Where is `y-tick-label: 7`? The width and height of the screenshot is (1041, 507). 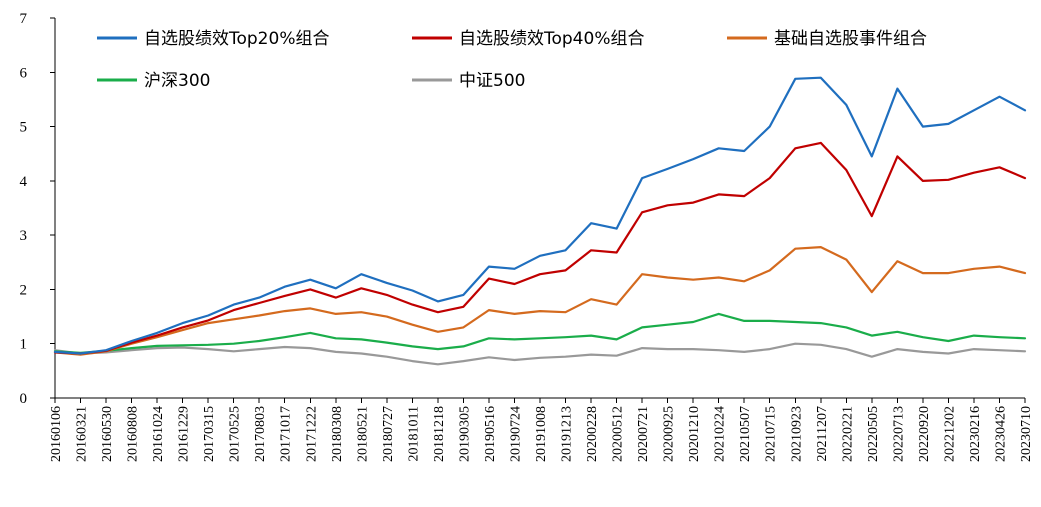
y-tick-label: 7 is located at coordinates (24, 19).